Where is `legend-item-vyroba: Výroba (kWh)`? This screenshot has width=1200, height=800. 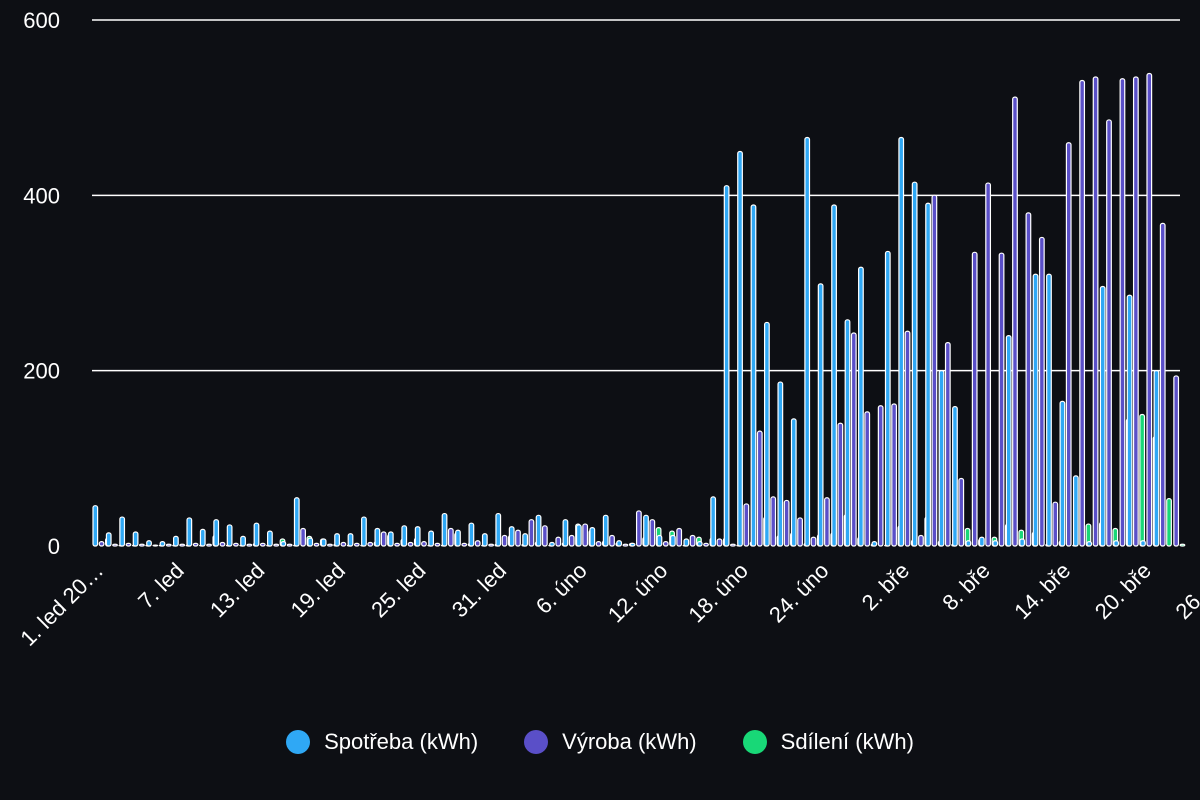
legend-item-vyroba: Výroba (kWh) is located at coordinates (610, 742).